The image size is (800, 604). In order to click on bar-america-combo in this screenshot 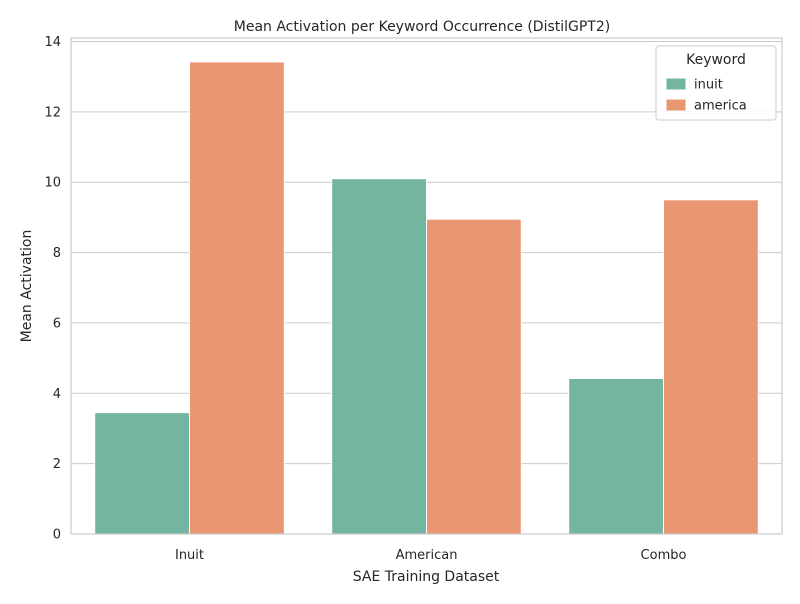, I will do `click(711, 367)`.